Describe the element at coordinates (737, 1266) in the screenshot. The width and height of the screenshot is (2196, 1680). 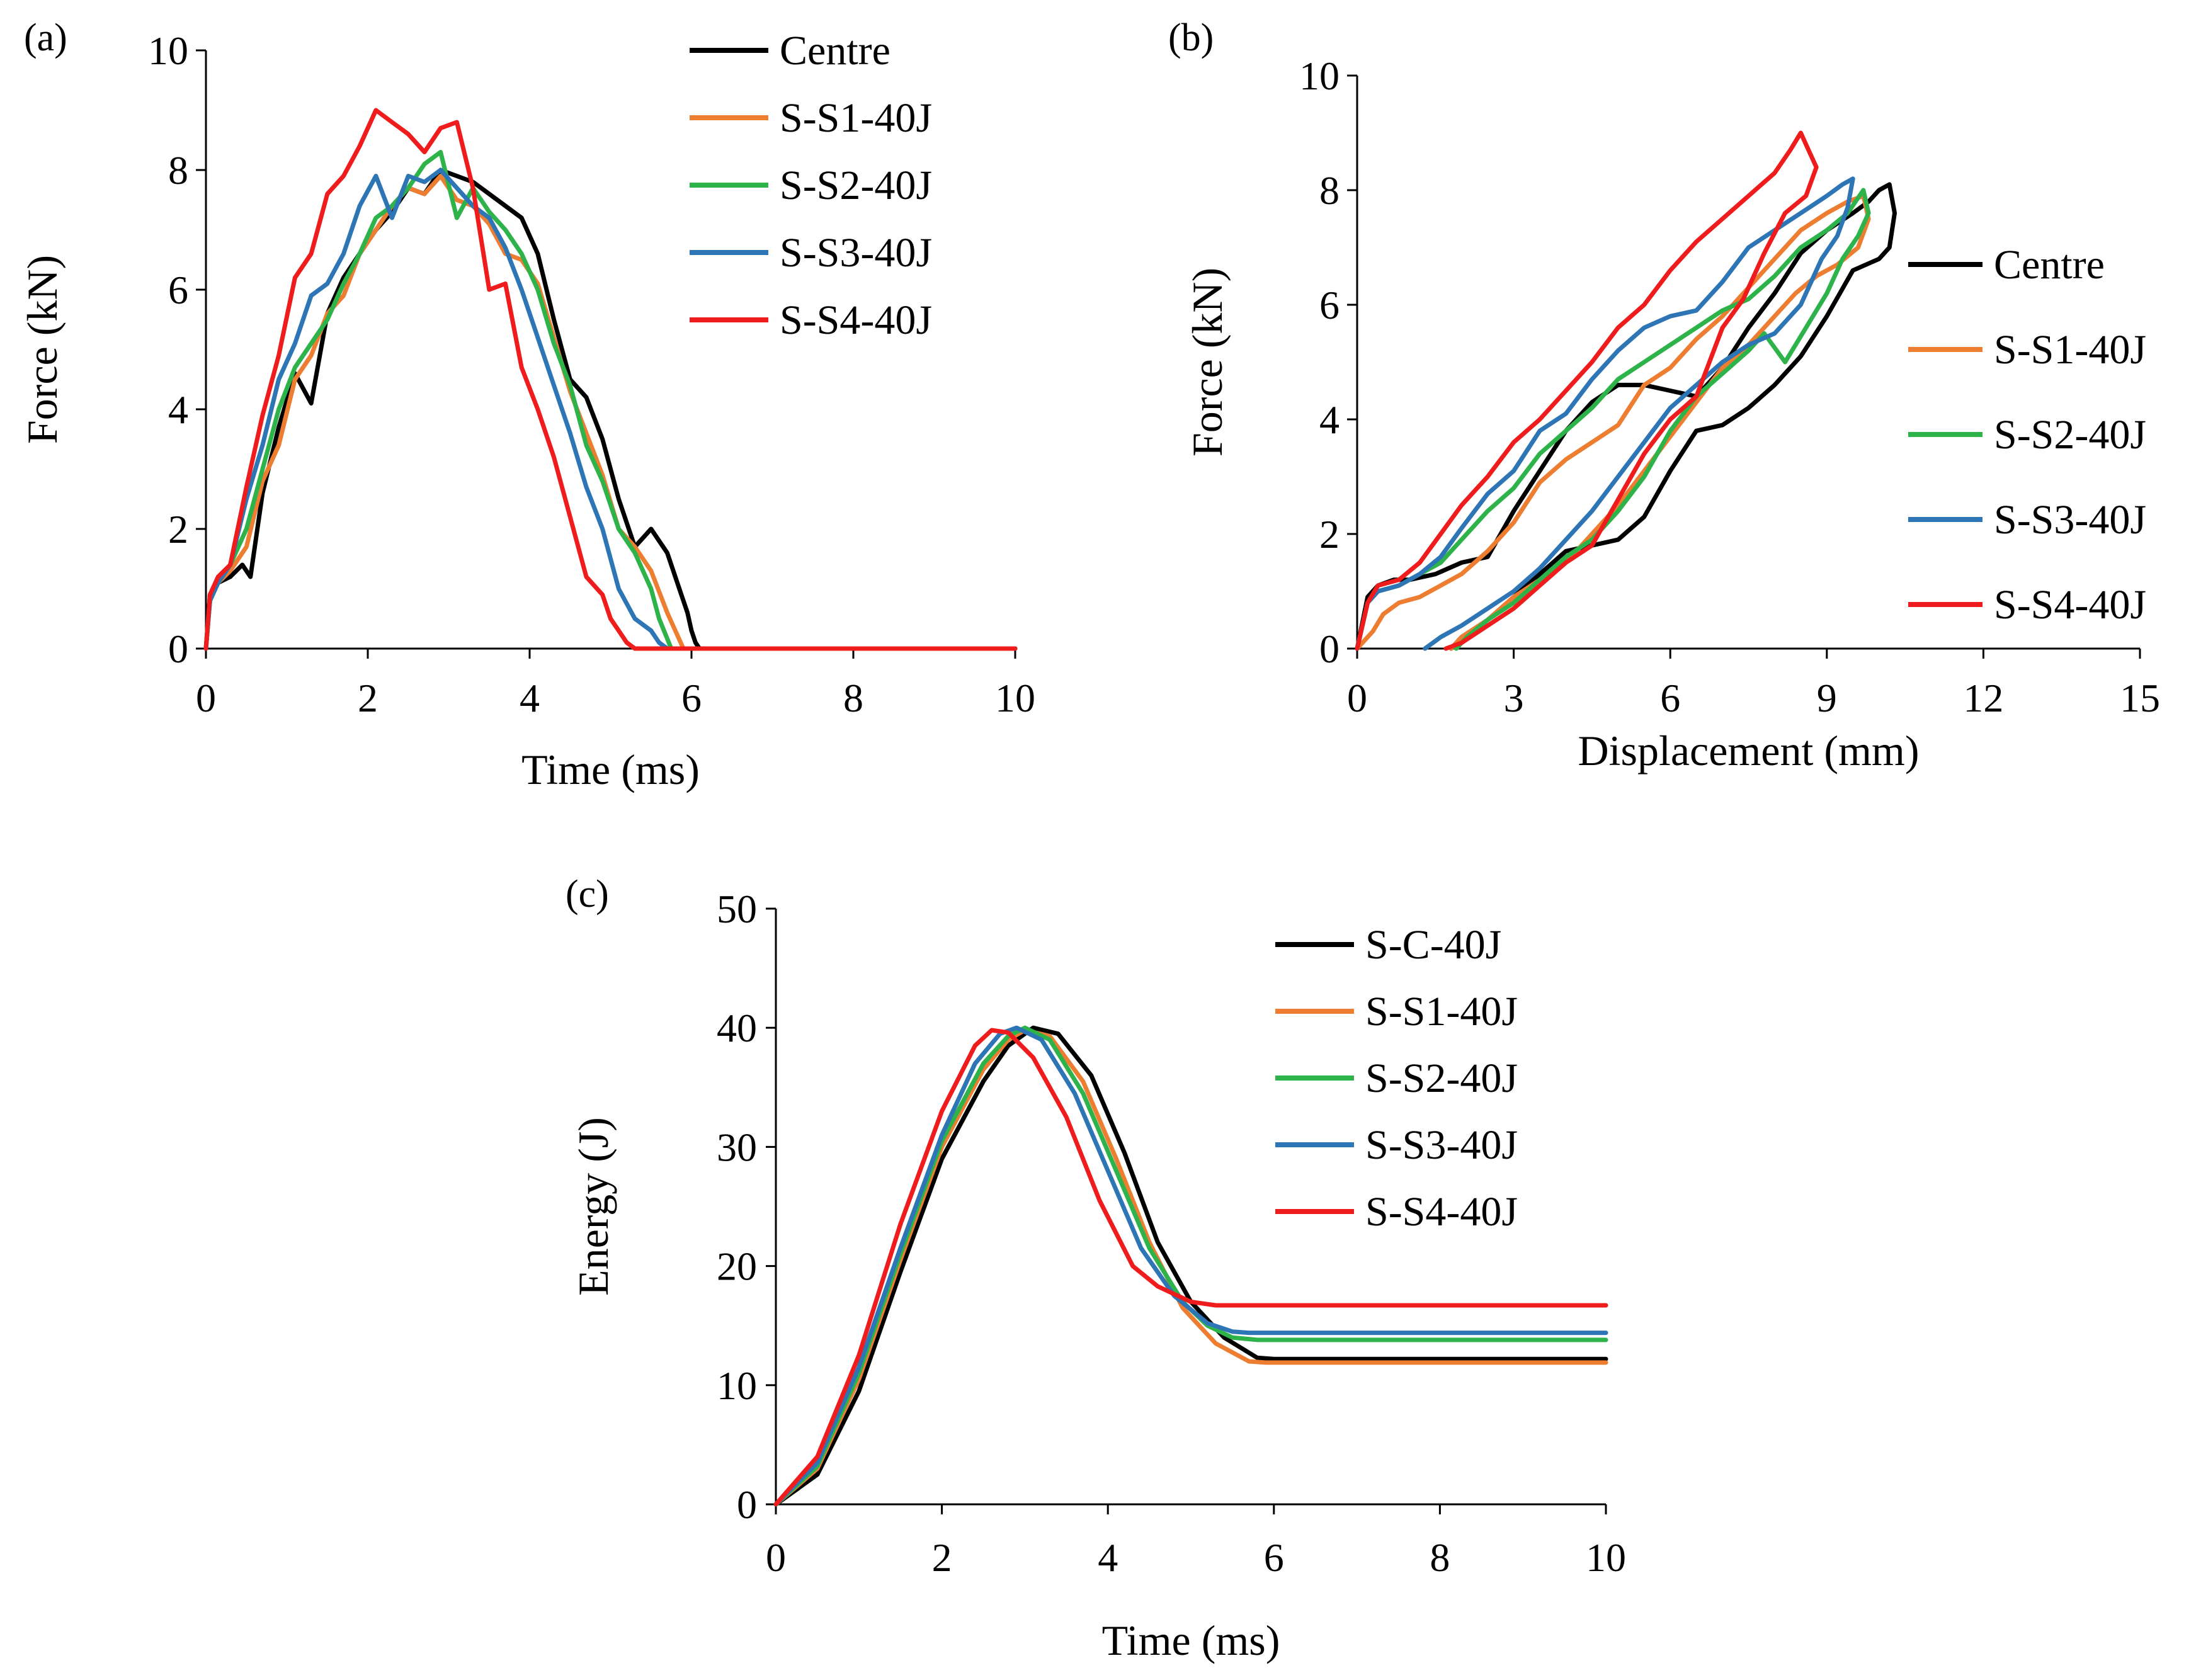
I see `y-tick-label: 20` at that location.